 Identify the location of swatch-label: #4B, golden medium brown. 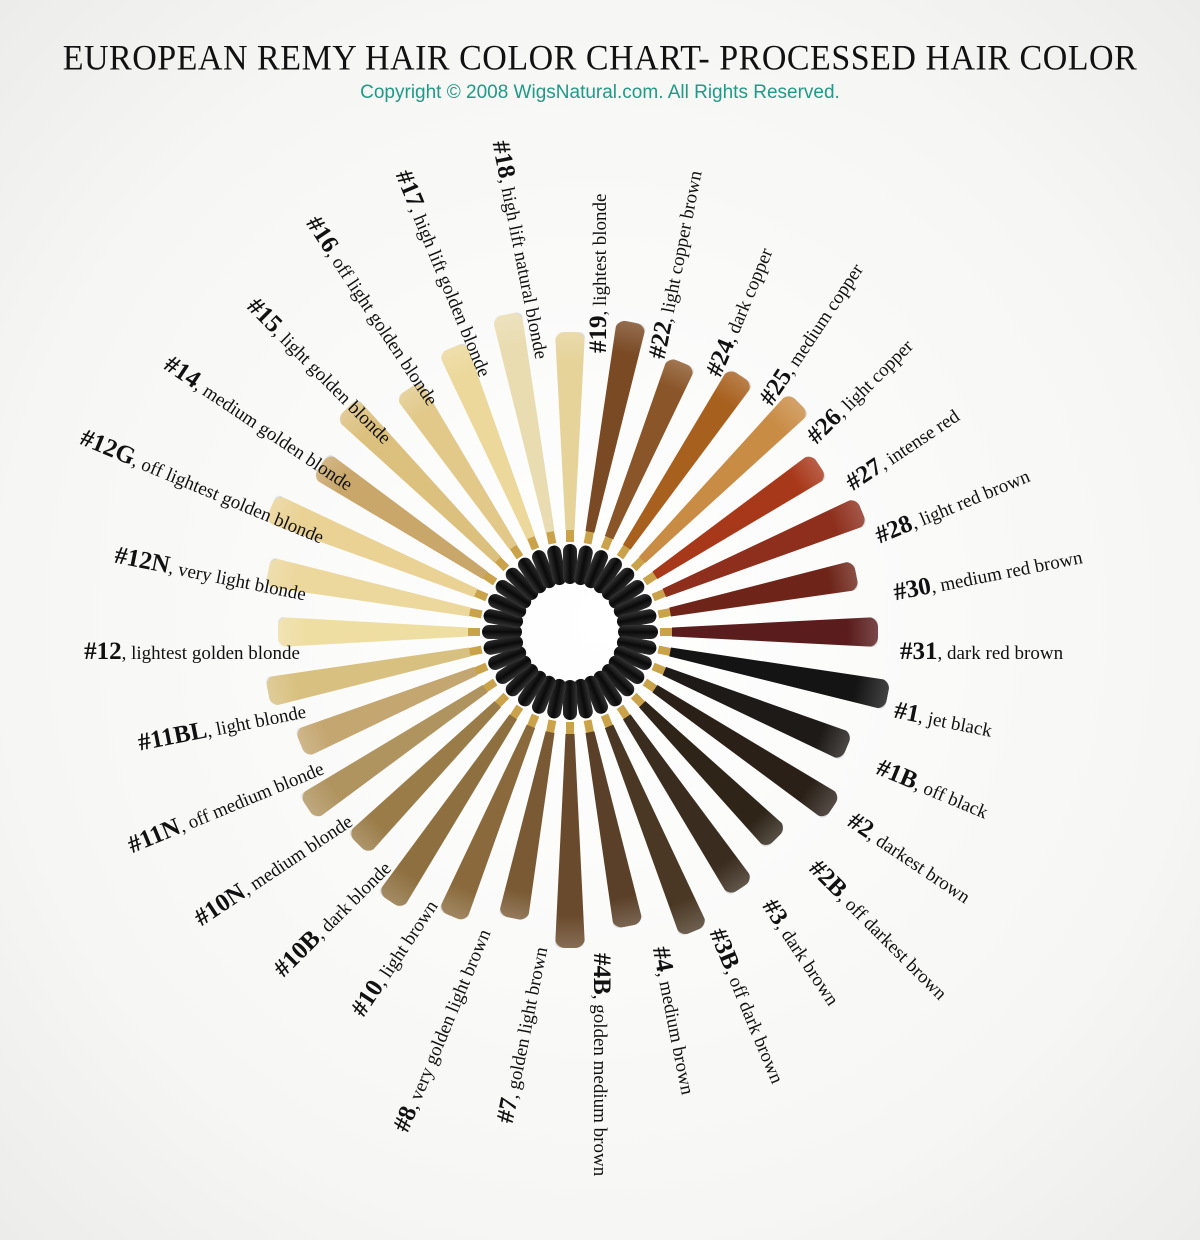
(601, 1065).